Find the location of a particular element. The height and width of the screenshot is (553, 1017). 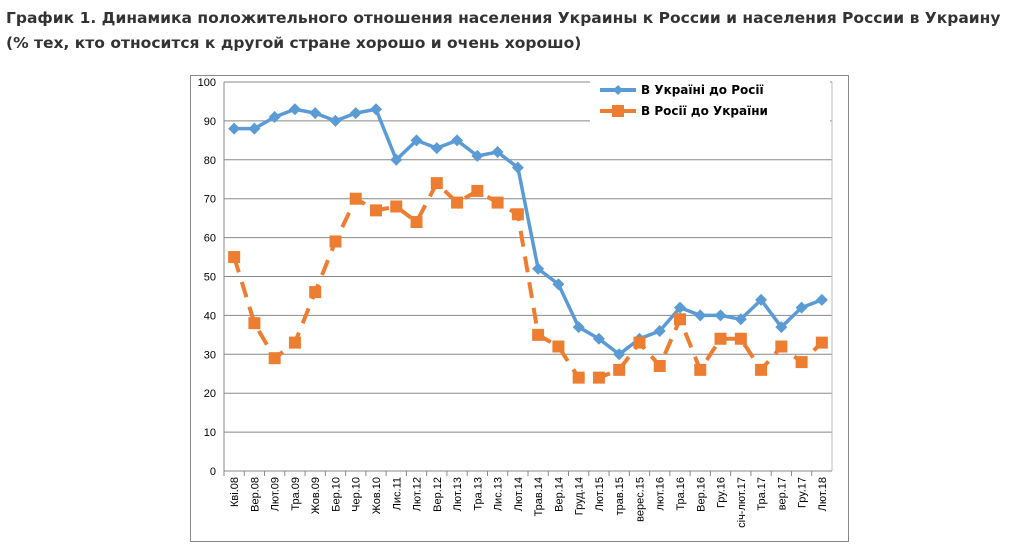

y-tick-label: 60 is located at coordinates (210, 239).